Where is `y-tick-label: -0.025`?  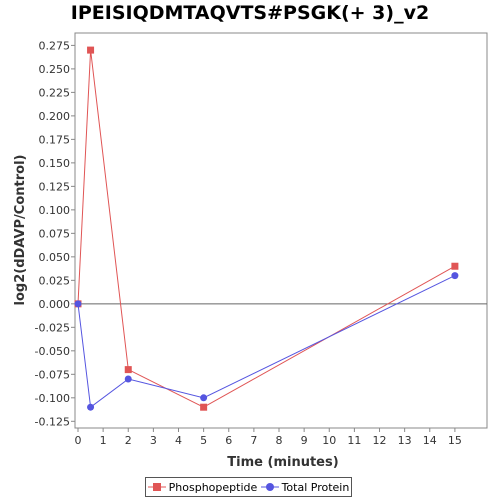
y-tick-label: -0.025 is located at coordinates (52, 327).